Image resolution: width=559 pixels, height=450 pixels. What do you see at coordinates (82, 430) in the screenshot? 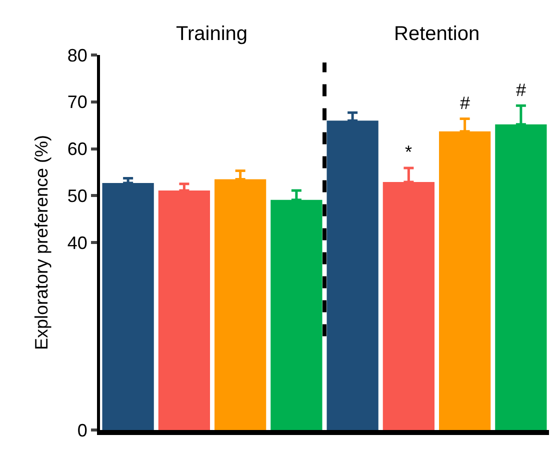
I see `y-tick-label: 0` at bounding box center [82, 430].